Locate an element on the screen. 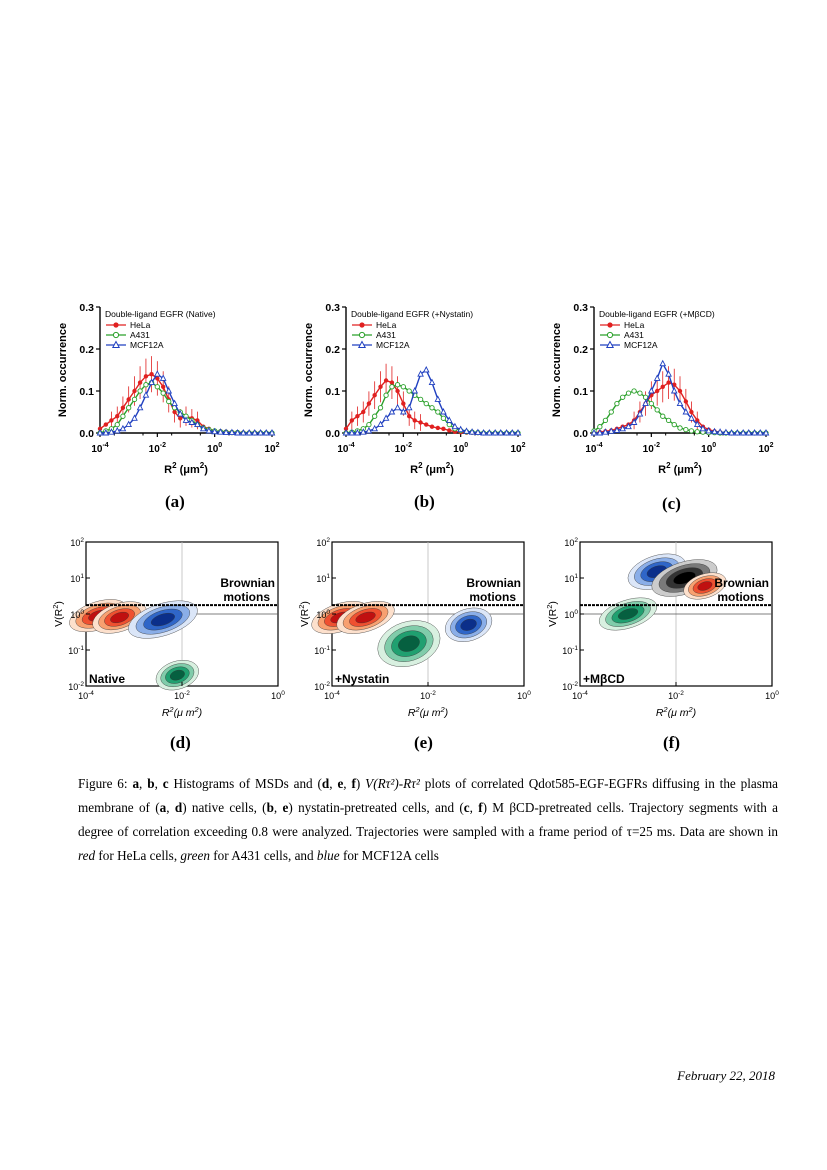 Image resolution: width=827 pixels, height=1170 pixels. caption-ref-c: c is located at coordinates (165, 783).